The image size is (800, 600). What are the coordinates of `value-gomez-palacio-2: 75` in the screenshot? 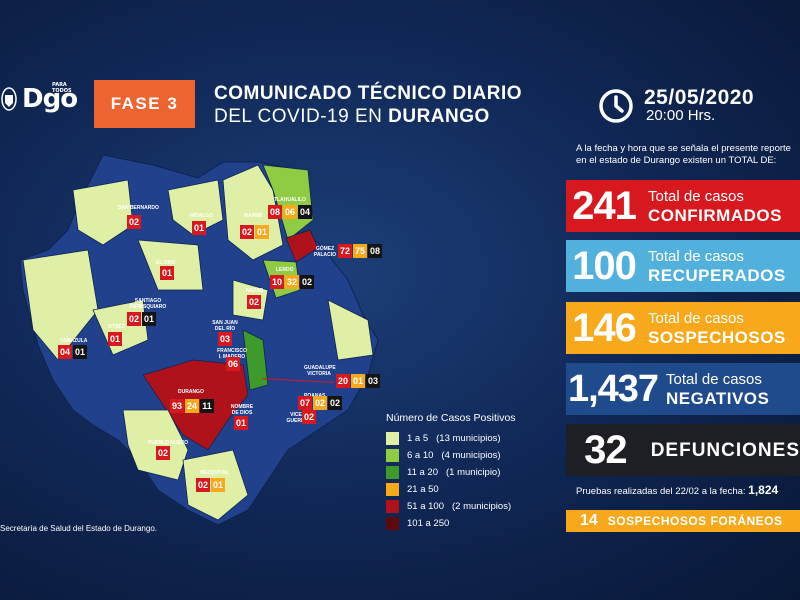 It's located at (360, 251).